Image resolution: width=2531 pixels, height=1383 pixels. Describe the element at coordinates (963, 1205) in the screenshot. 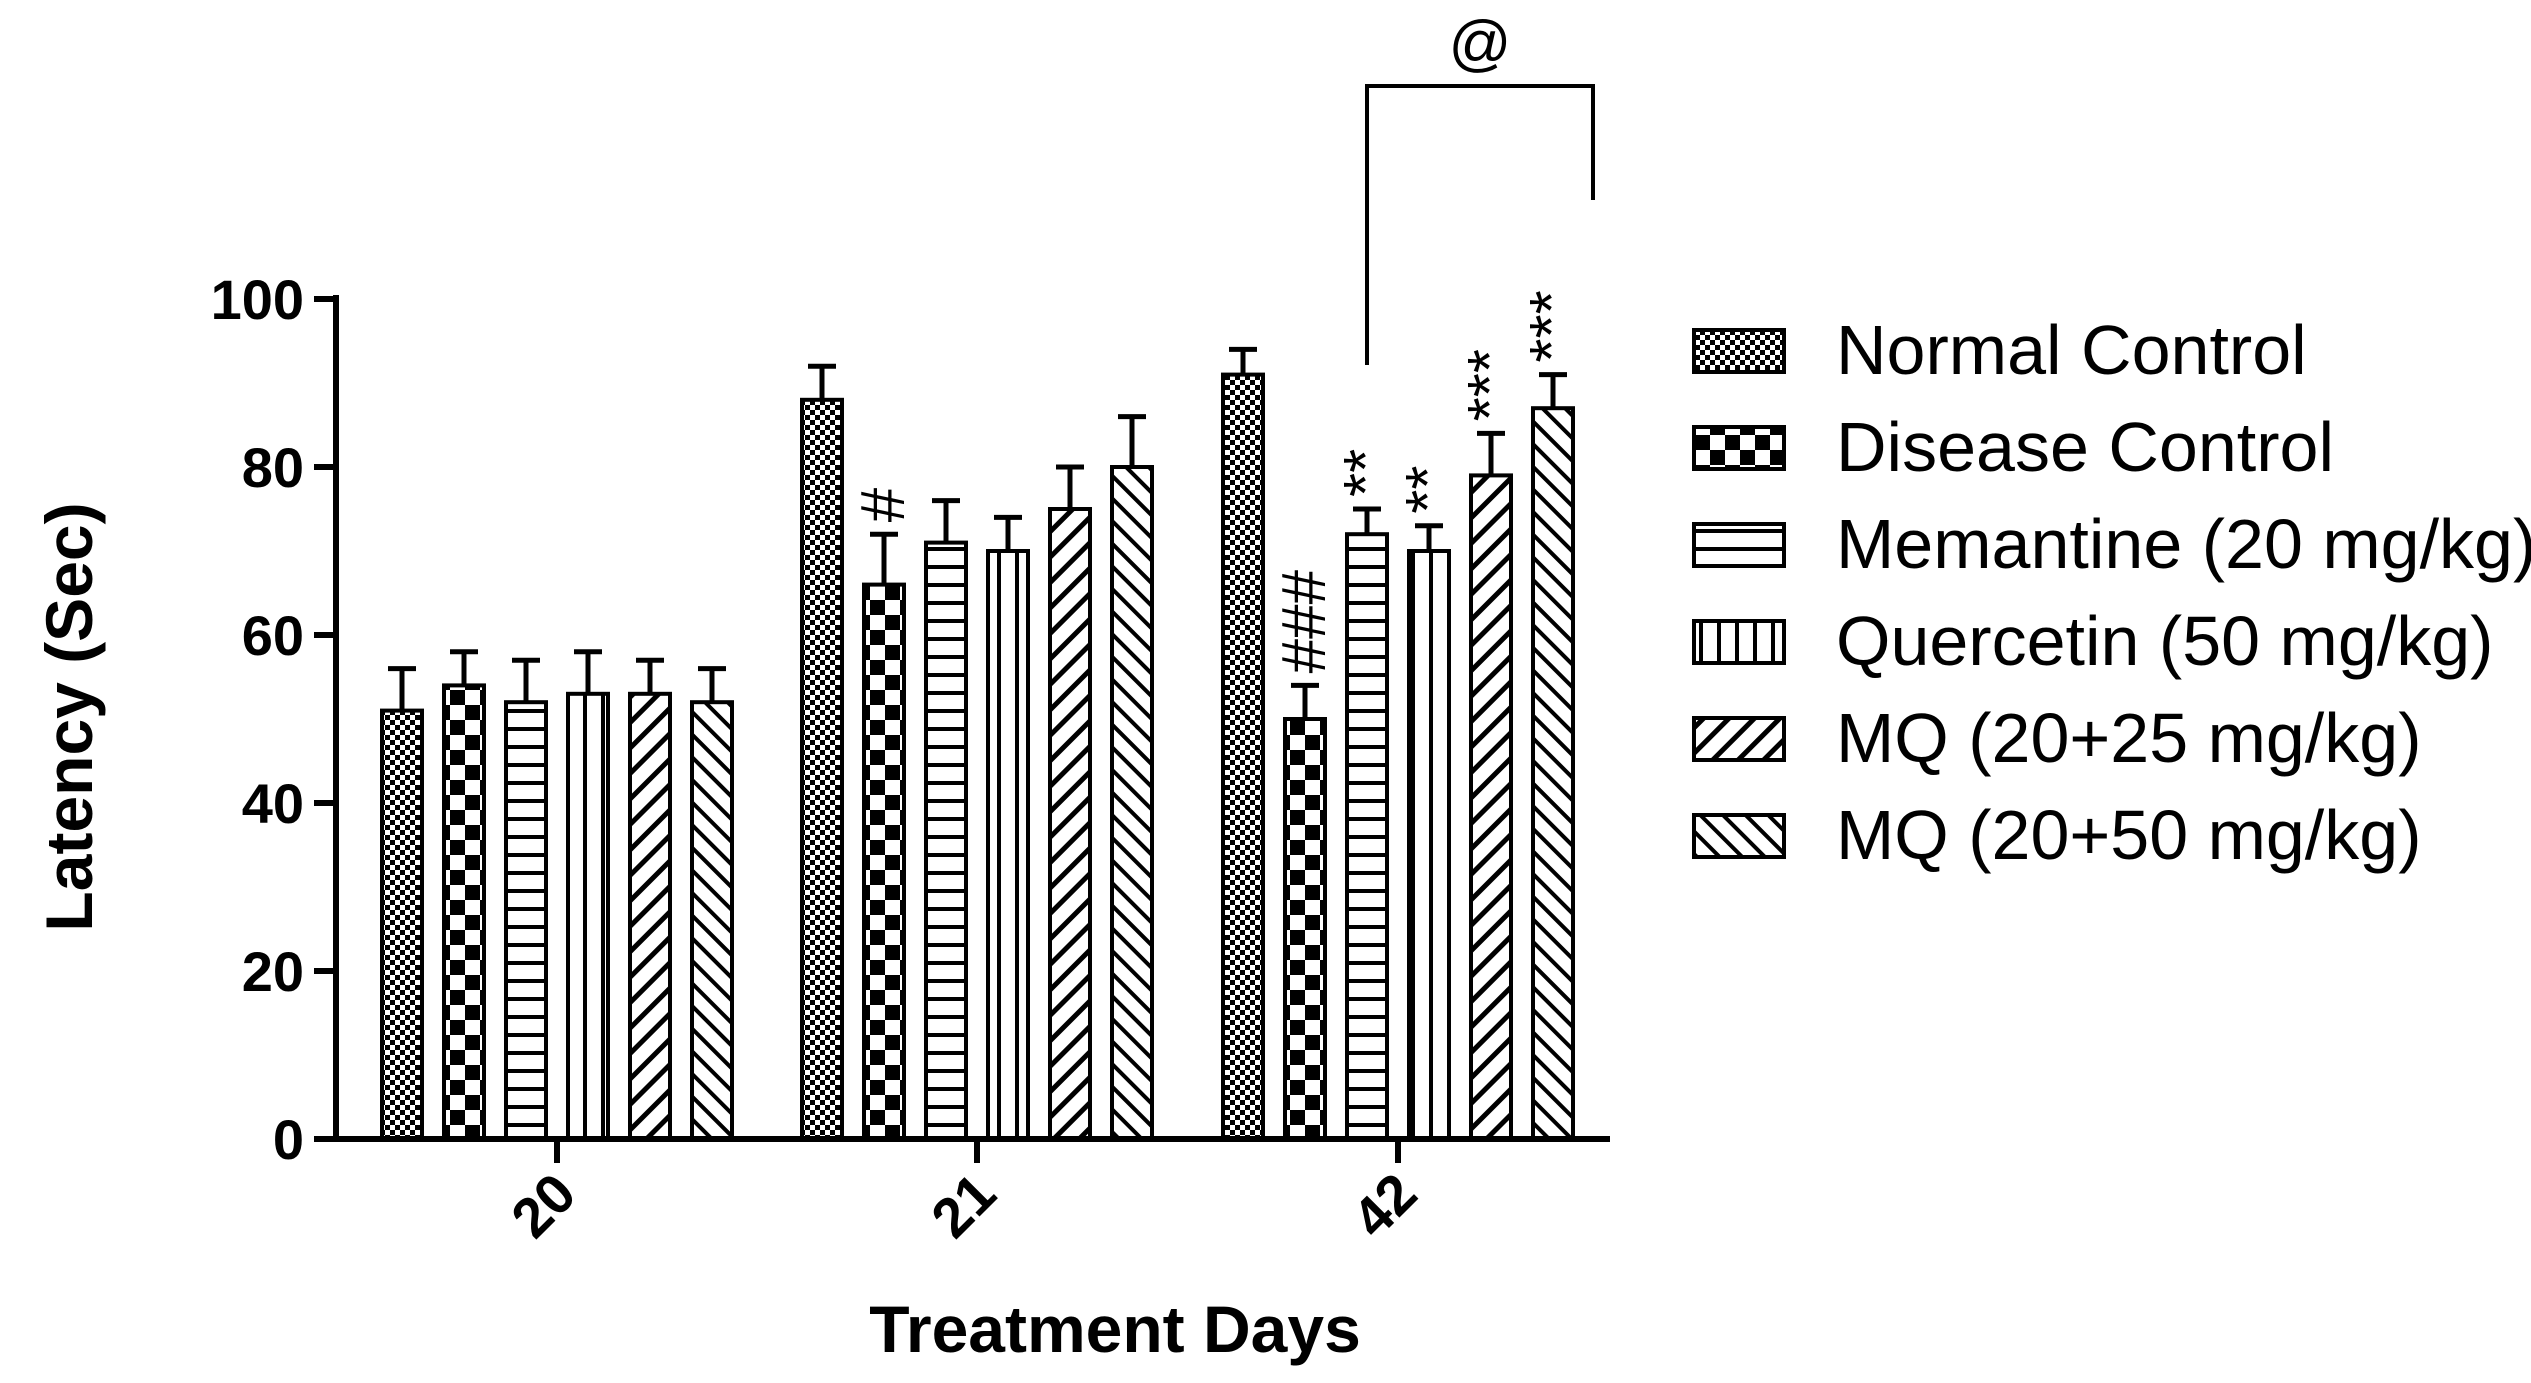

I see `x-tick-label: 21` at that location.